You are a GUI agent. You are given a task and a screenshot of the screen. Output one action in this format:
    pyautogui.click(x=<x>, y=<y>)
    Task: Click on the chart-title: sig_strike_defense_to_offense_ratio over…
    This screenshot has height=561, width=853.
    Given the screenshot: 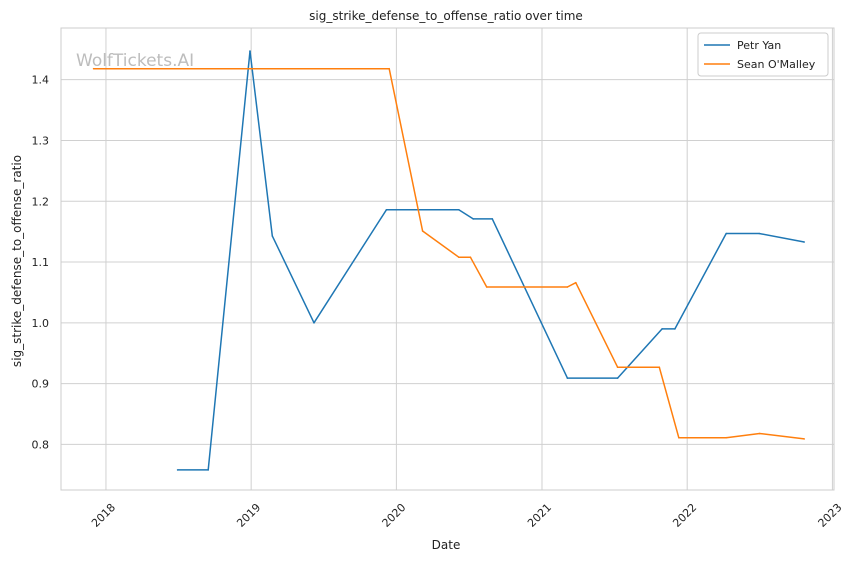 What is the action you would take?
    pyautogui.click(x=446, y=16)
    